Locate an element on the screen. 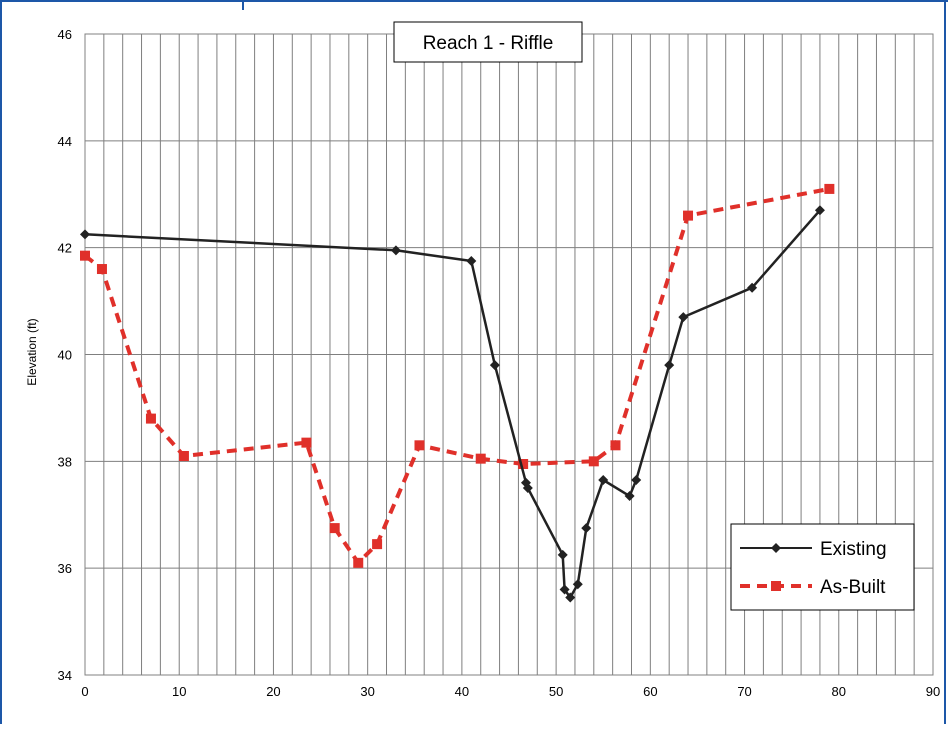 The width and height of the screenshot is (948, 729). x-tick-label: 70 is located at coordinates (744, 691).